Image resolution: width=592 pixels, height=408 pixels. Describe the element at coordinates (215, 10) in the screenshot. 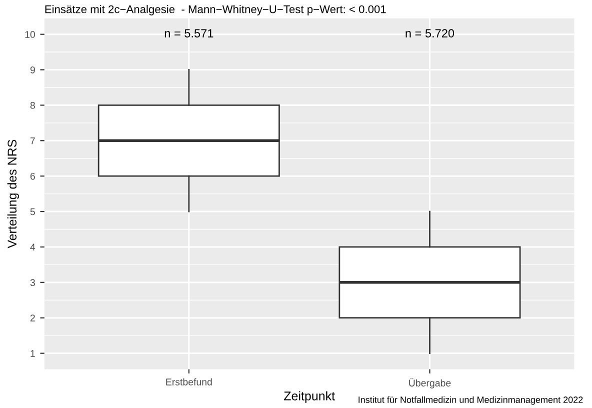

I see `chart-title: Einsätze mit 2c−Analgesie - Mann−Whitney−U−Test p−Wert: < 0.001` at that location.